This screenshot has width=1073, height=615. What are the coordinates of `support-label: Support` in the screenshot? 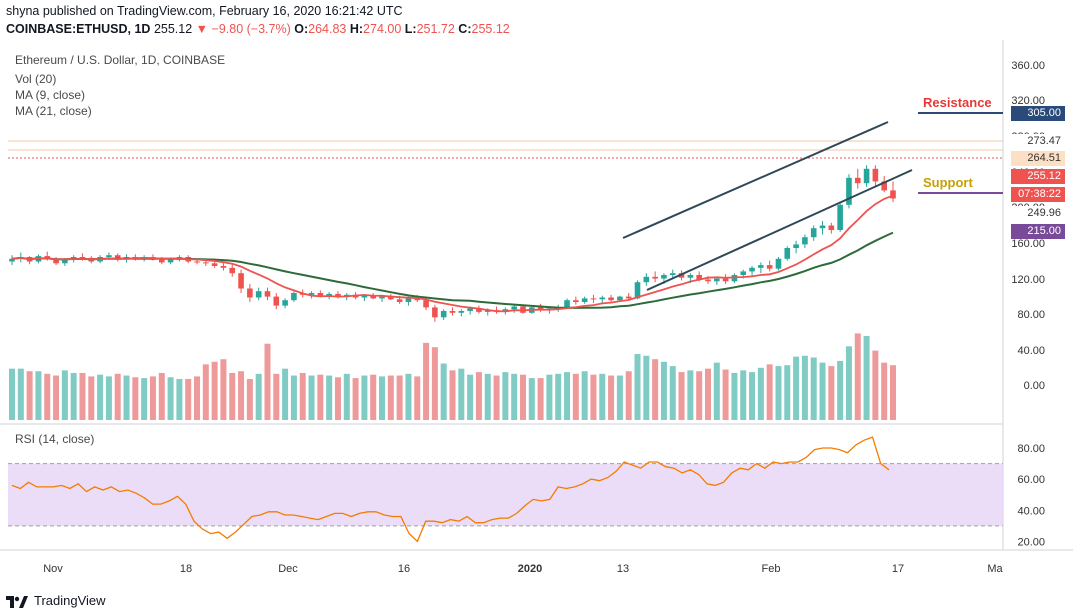 It's located at (948, 182).